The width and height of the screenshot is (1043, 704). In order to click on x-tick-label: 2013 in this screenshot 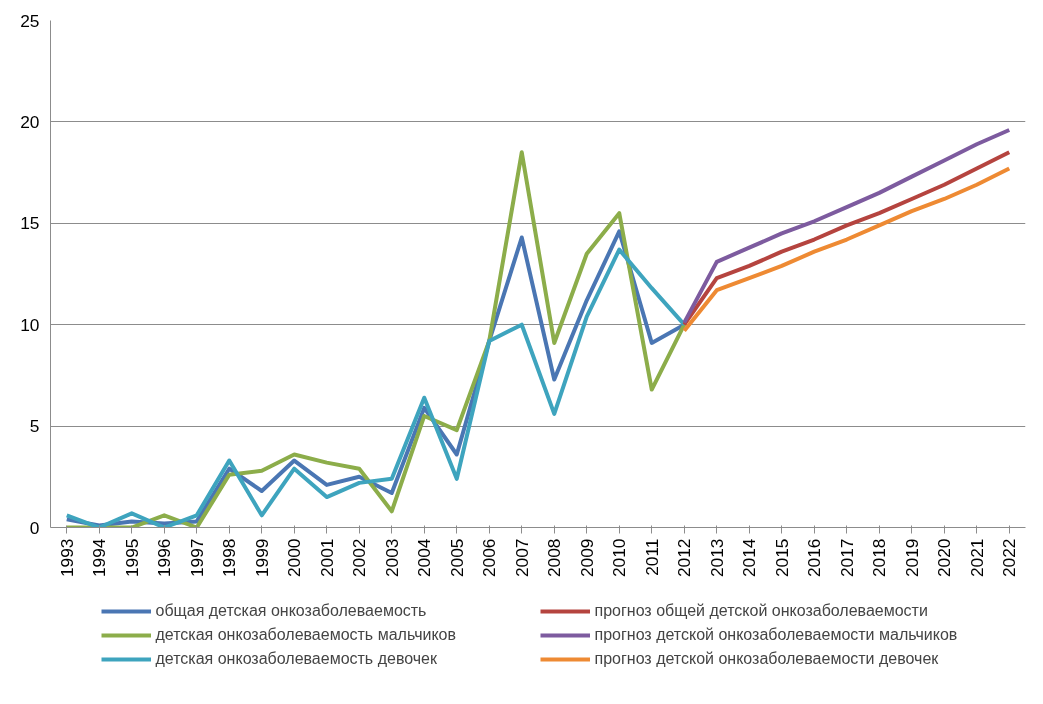, I will do `click(716, 558)`.